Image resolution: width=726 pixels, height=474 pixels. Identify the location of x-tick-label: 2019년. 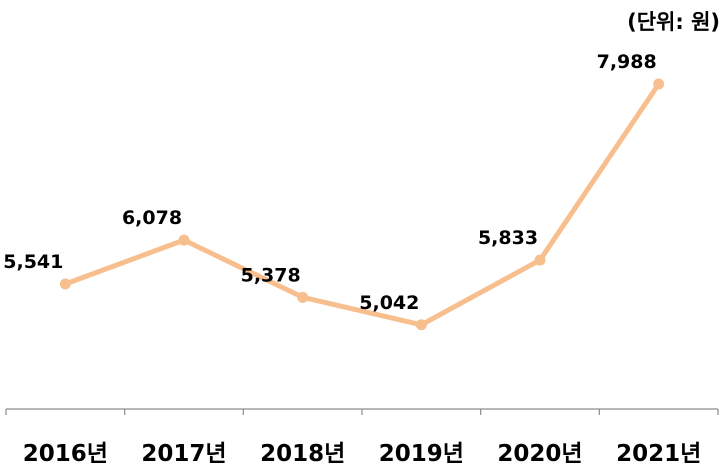
(421, 454).